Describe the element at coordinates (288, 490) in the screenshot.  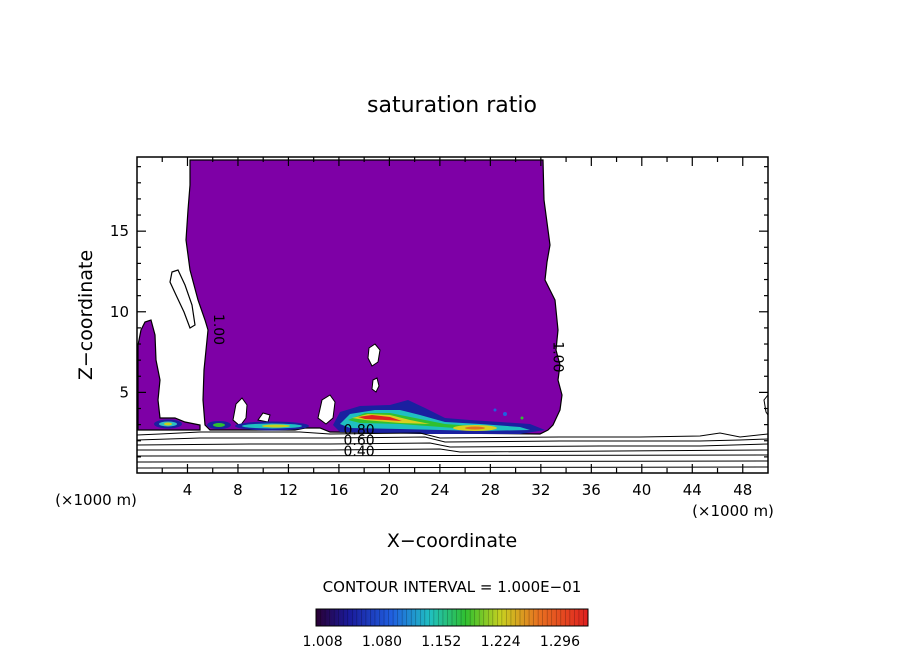
I see `x-tick-label-12: 12` at that location.